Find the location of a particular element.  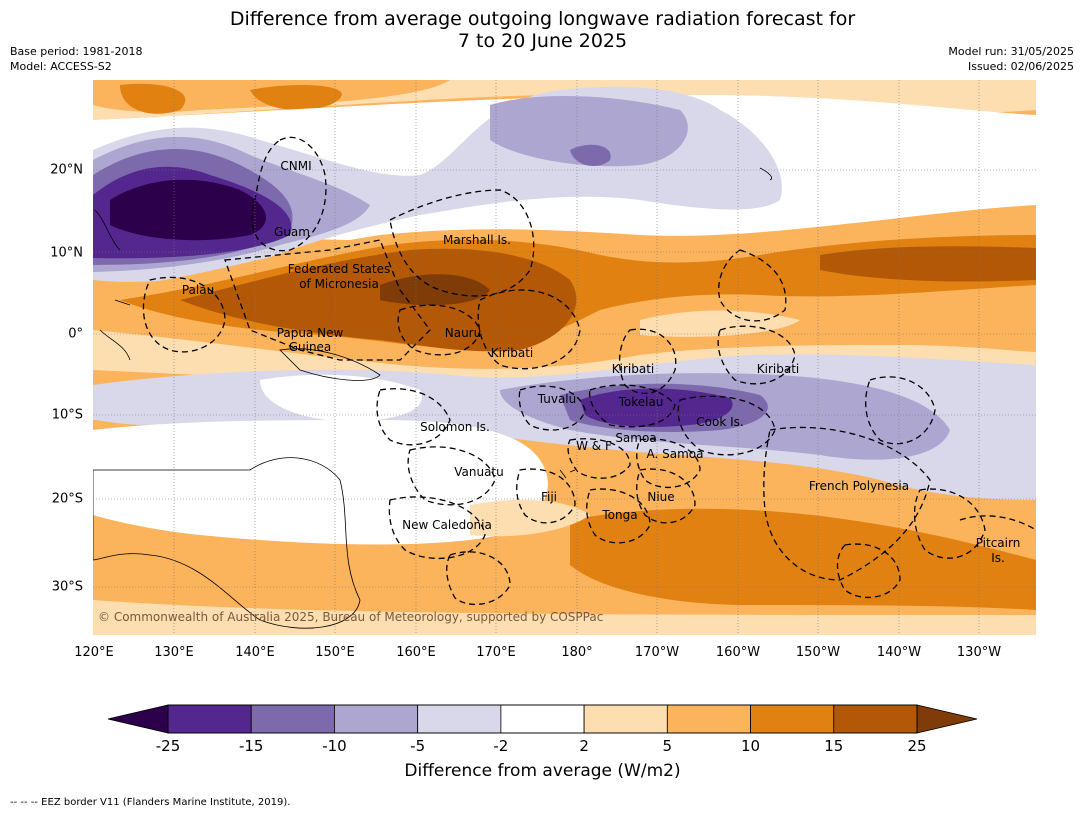

label-tokelau: Tokelau is located at coordinates (641, 402).